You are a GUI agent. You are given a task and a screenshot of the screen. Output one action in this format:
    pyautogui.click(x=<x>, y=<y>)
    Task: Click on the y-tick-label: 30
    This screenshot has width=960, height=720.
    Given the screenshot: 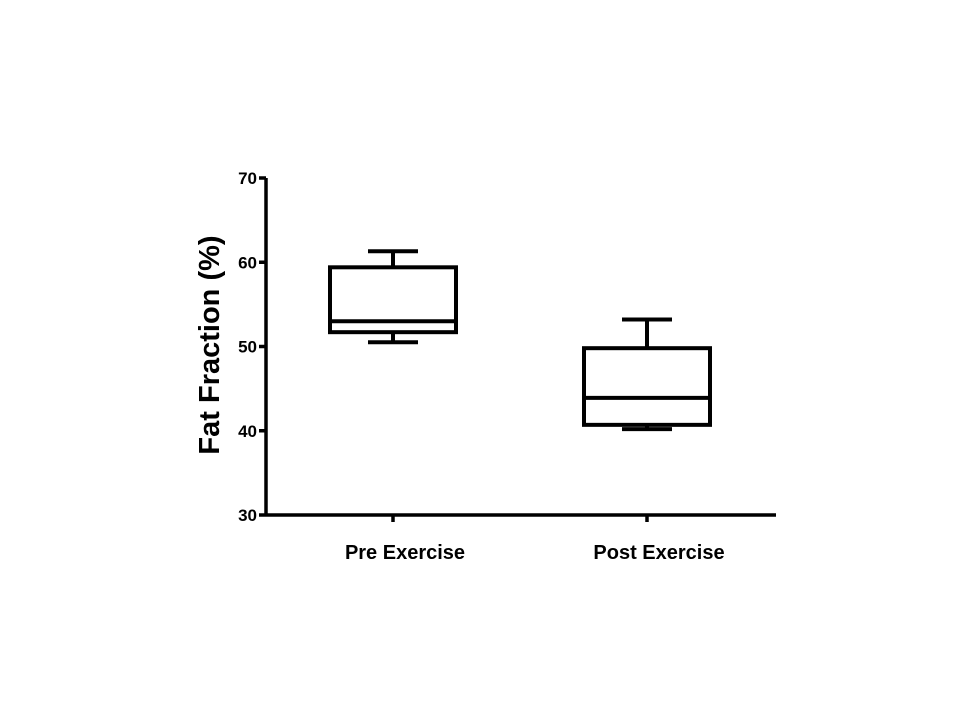 What is the action you would take?
    pyautogui.click(x=247, y=515)
    